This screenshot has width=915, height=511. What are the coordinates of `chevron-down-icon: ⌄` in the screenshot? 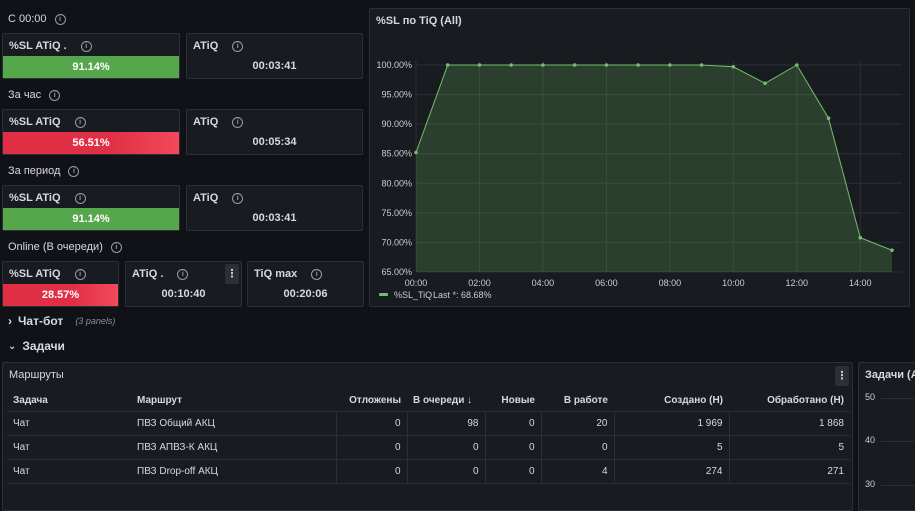 It's located at (12, 346).